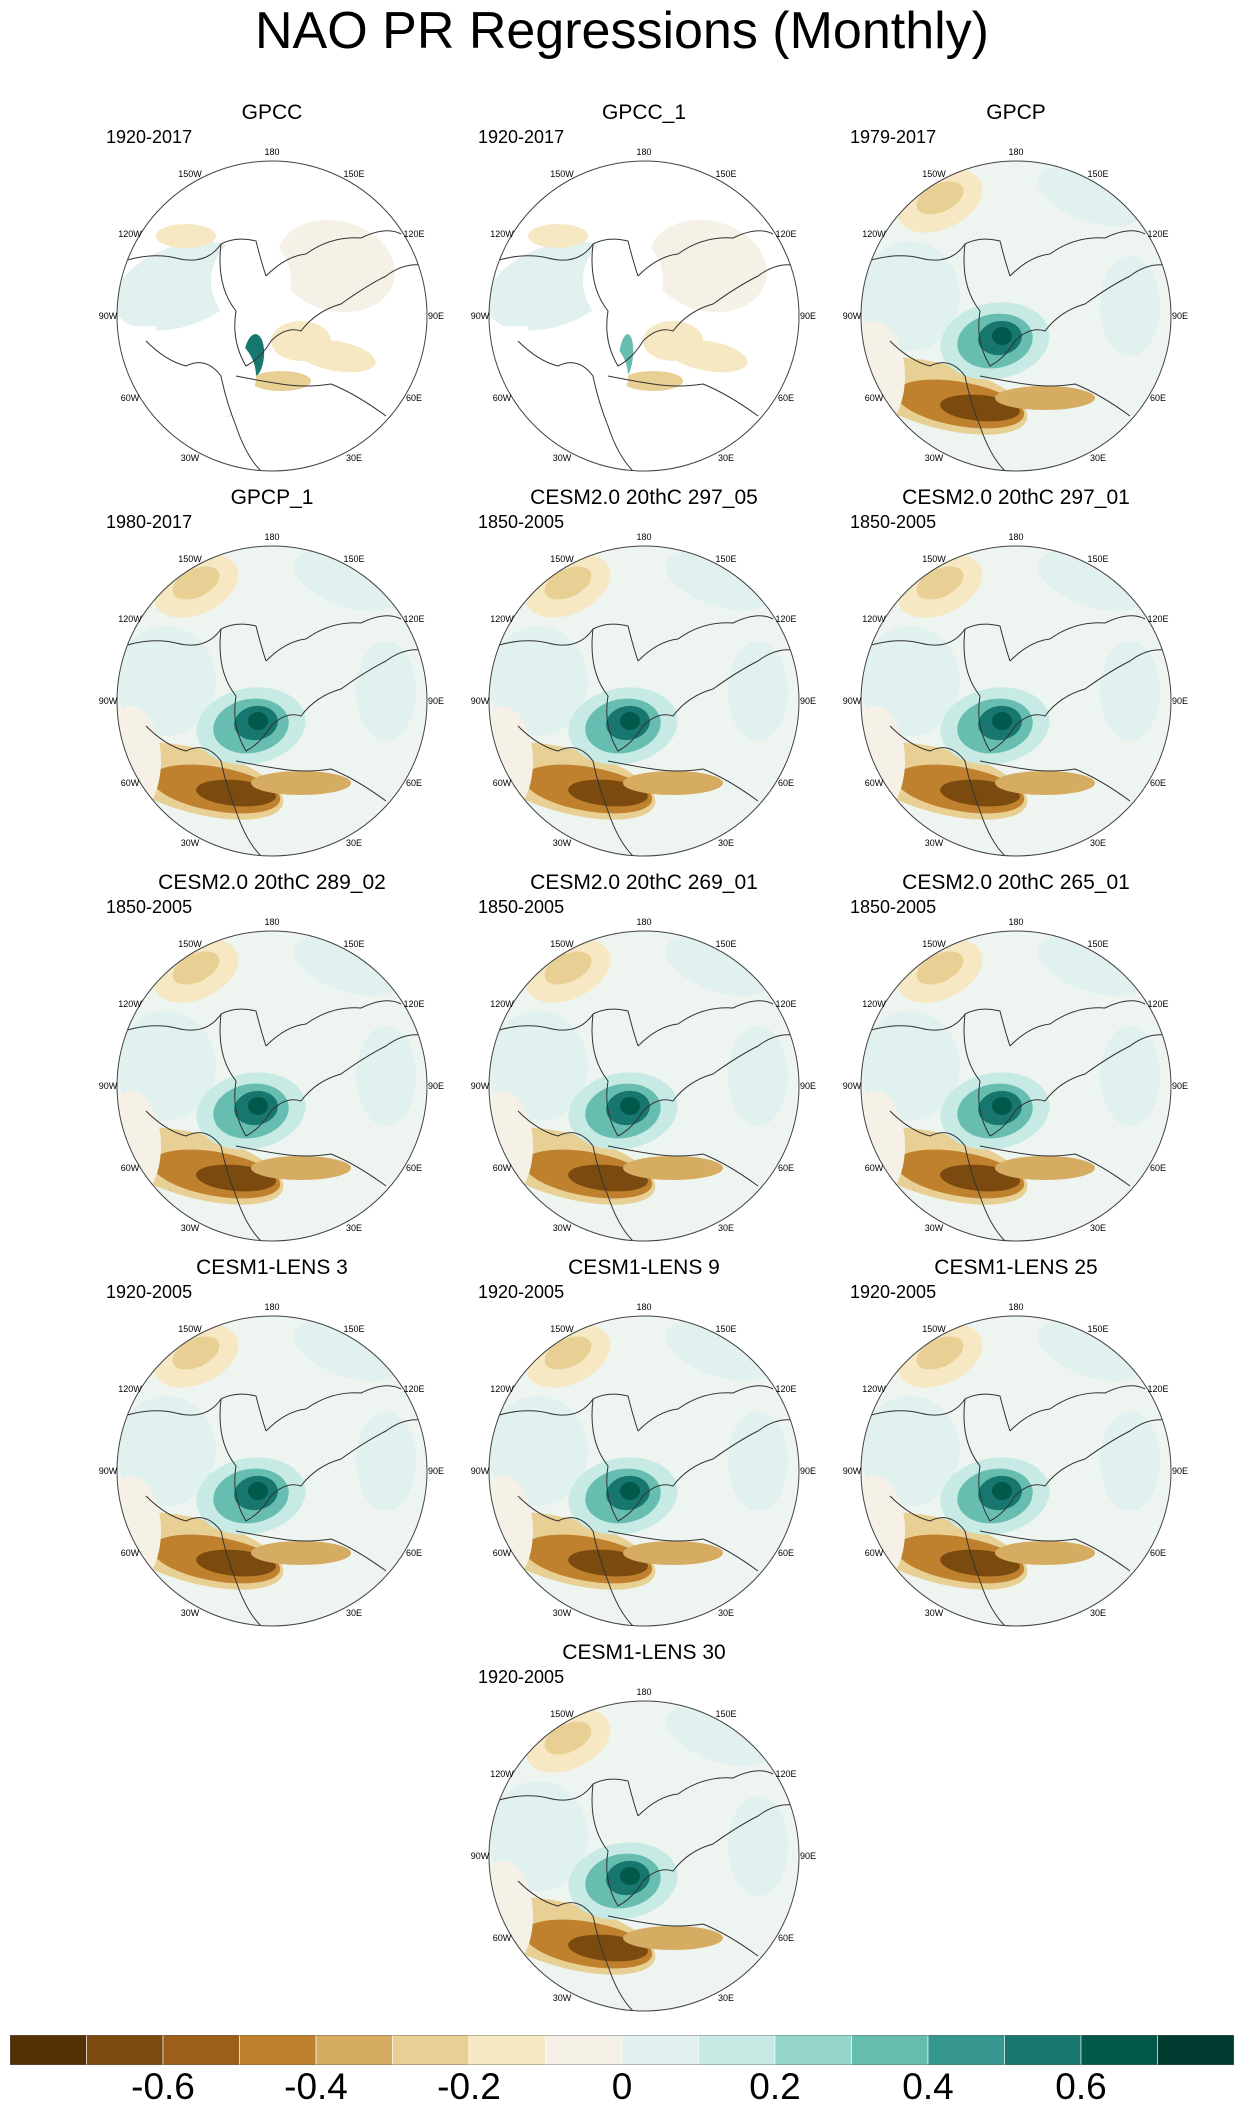 The image size is (1244, 2110). Describe the element at coordinates (644, 112) in the screenshot. I see `panel-title: GPCC_1` at that location.